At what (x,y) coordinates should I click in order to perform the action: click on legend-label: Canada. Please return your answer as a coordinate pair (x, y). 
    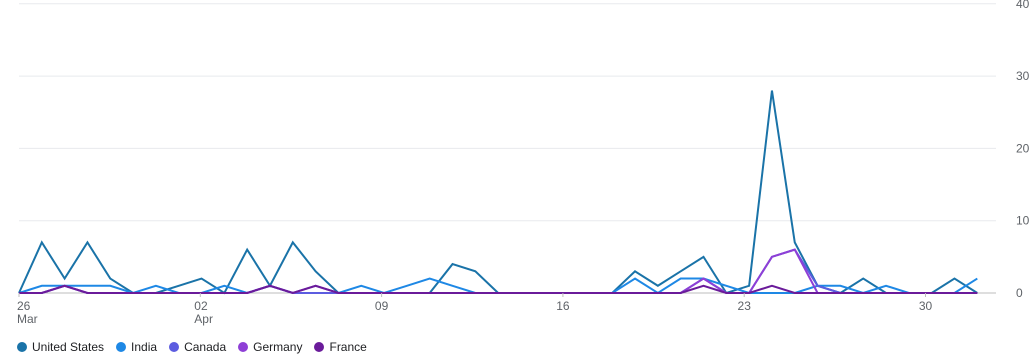
    Looking at the image, I should click on (205, 347).